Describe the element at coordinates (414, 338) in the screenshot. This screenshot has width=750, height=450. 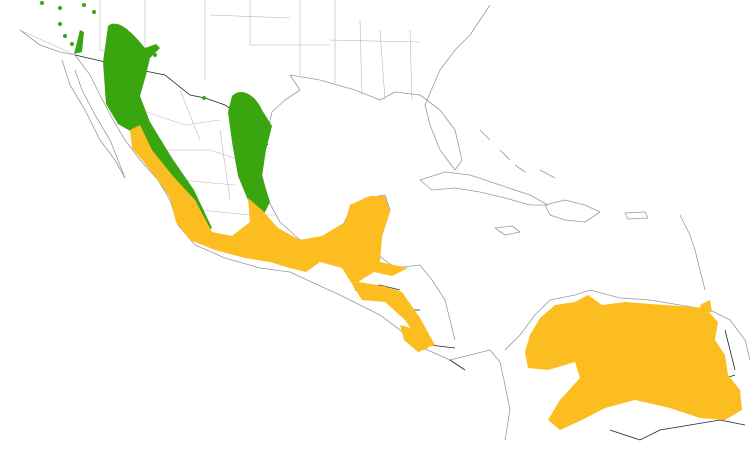
I see `costa-rica` at that location.